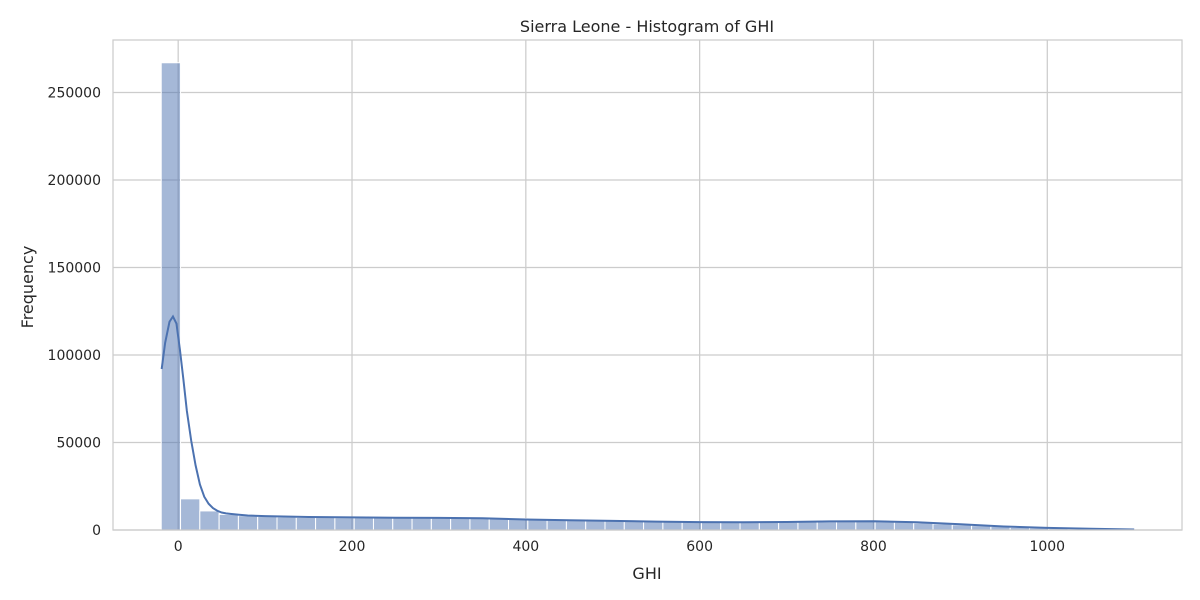 The image size is (1200, 600). Describe the element at coordinates (74, 94) in the screenshot. I see `y-tick-label: 250000` at that location.